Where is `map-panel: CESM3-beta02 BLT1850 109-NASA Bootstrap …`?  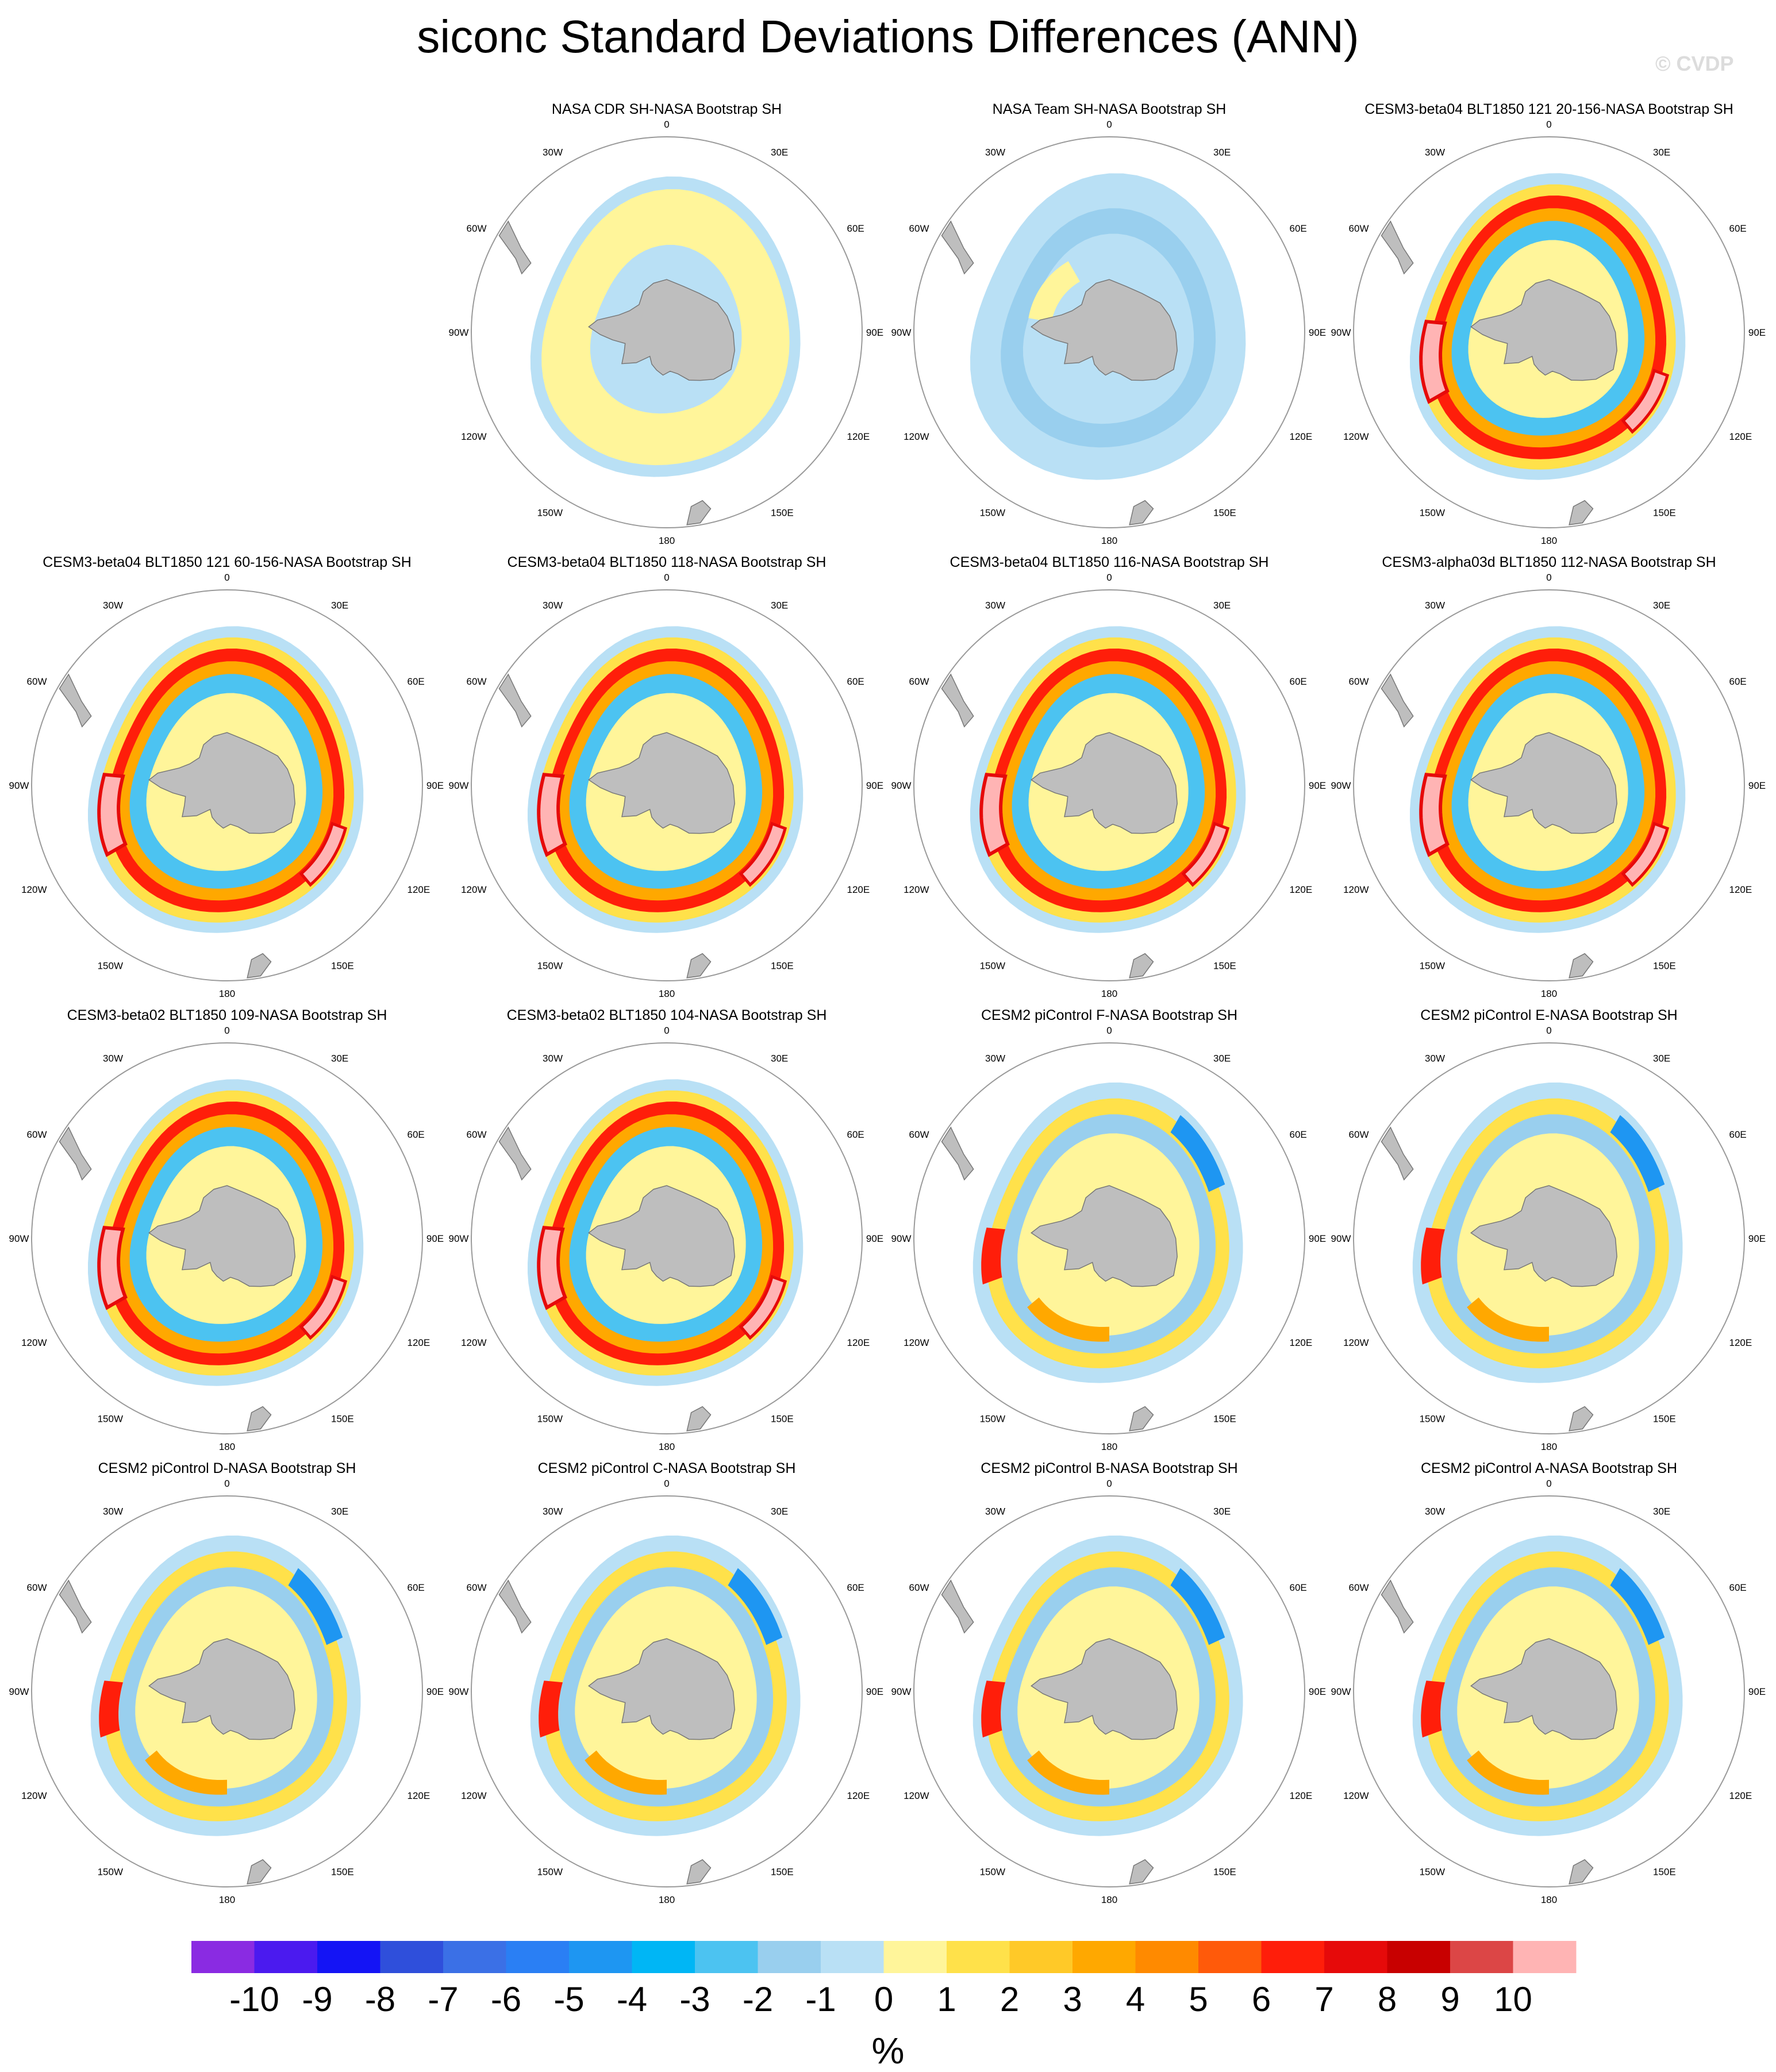
map-panel: CESM3-beta02 BLT1850 109-NASA Bootstrap … is located at coordinates (227, 1231).